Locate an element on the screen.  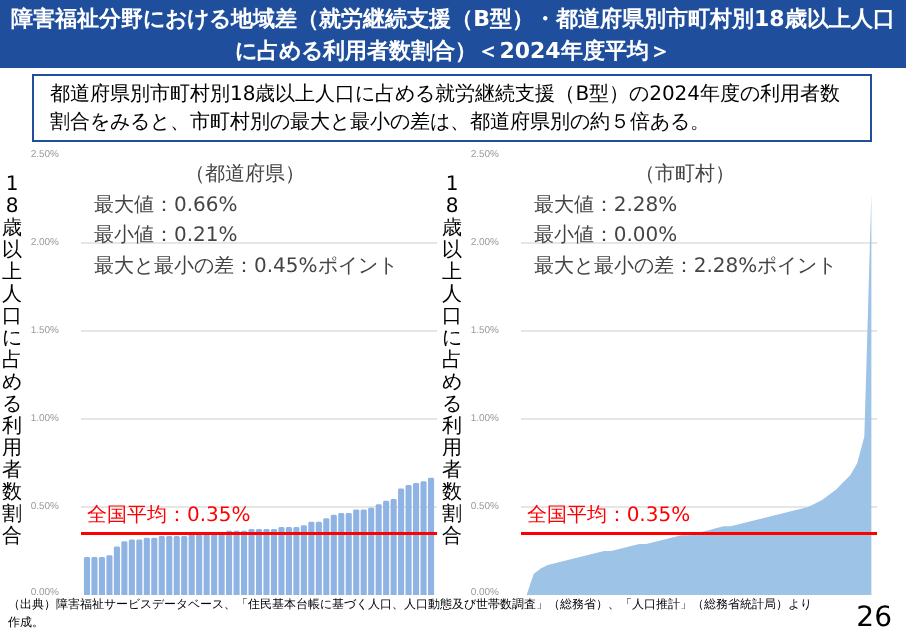
chart-subtitle: 都道府県別市町村別18歳以上人口に占める就労継続支援（B型）の2024年度の利用者数割合をみると、市町村別の最大と最小の差は、都道府県別の約５倍ある。 is located at coordinates (446, 110).